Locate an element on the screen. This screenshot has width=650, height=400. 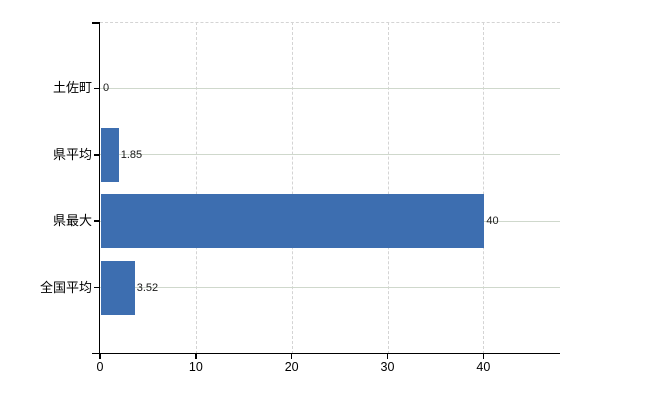
category-label: 県平均 is located at coordinates (72, 154).